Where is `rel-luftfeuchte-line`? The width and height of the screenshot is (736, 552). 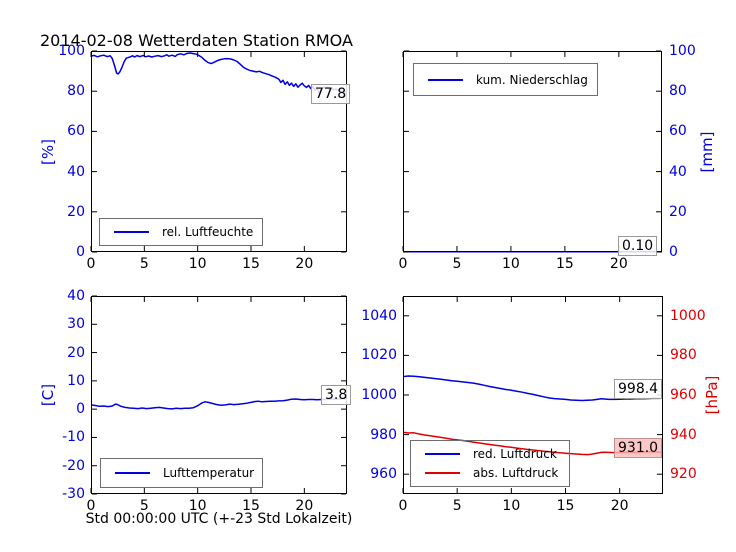
rel-luftfeuchte-line is located at coordinates (219, 74).